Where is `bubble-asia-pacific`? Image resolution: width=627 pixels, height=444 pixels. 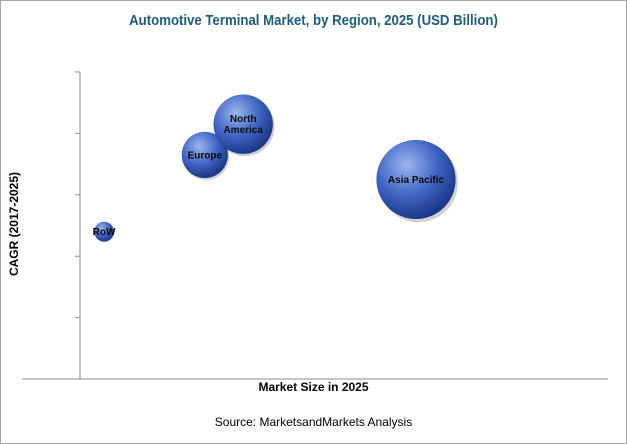 bubble-asia-pacific is located at coordinates (416, 179).